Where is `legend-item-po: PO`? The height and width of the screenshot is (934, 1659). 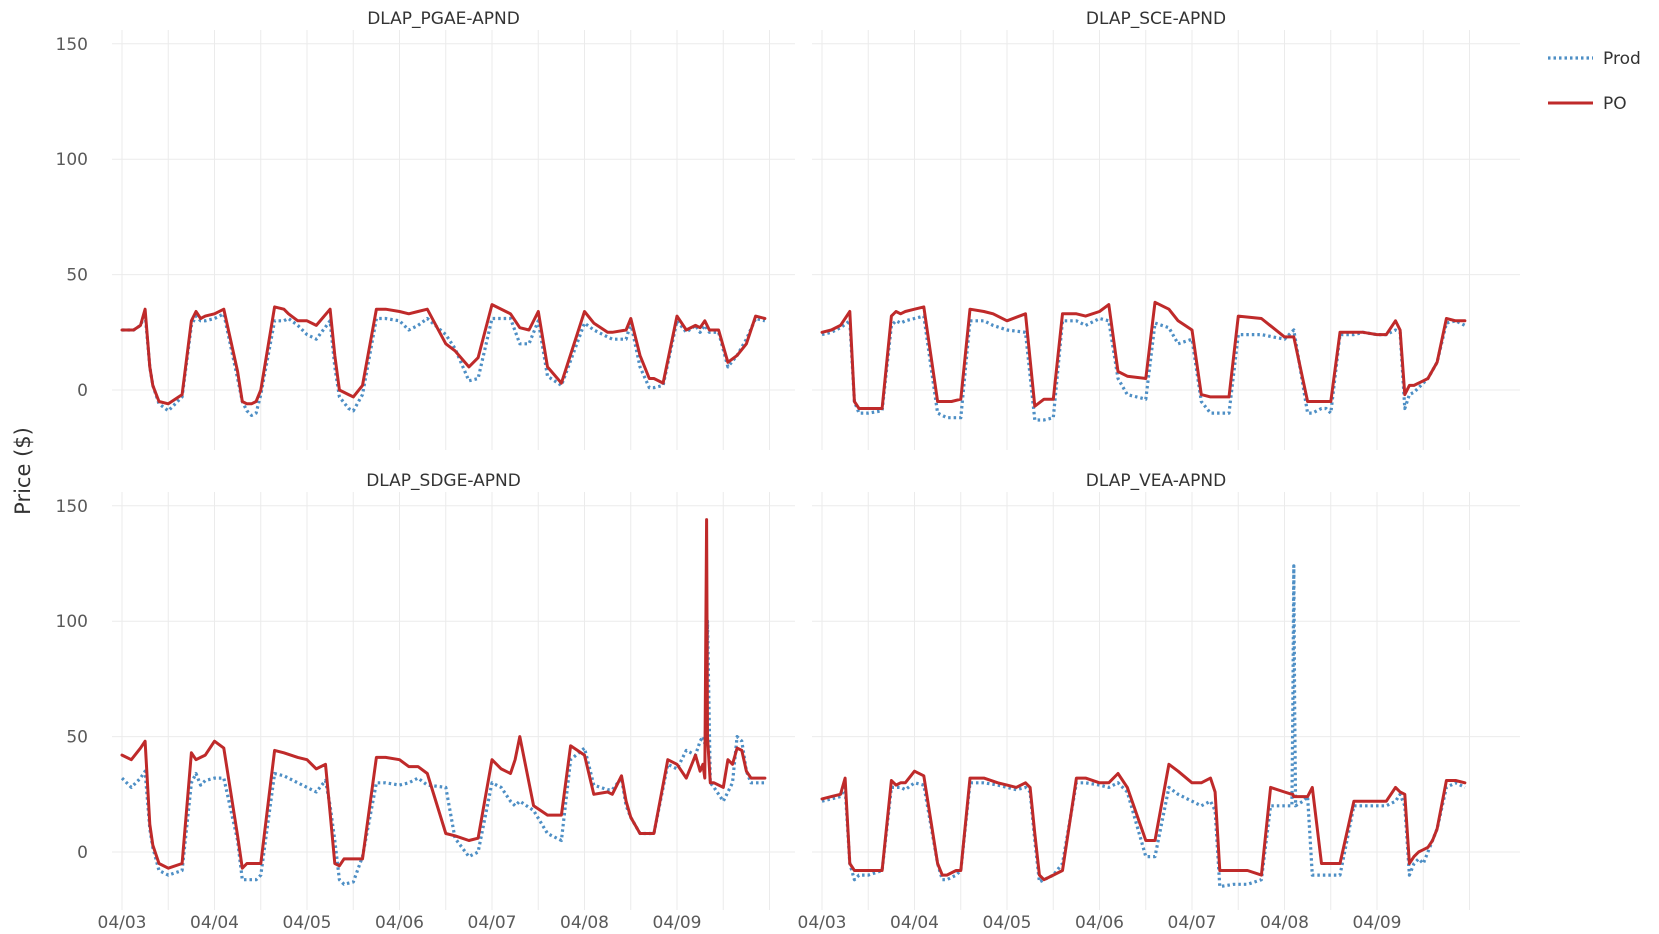 legend-item-po: PO is located at coordinates (1587, 104).